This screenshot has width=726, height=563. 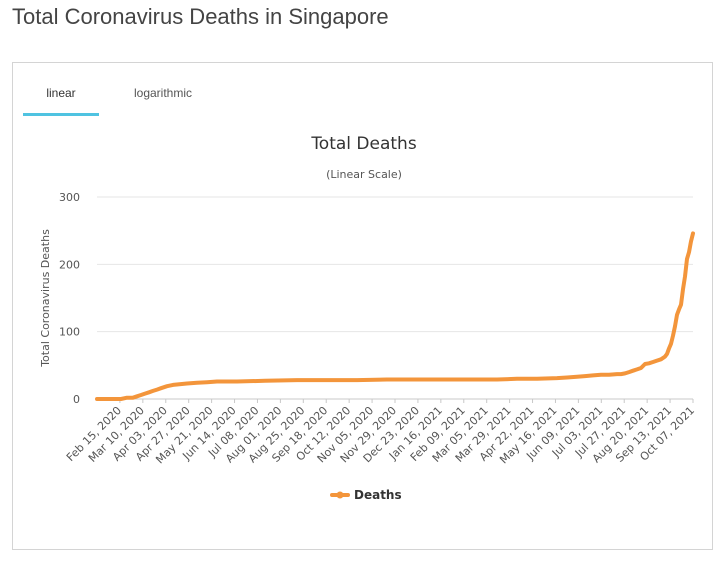 I want to click on page-title: Total Coronavirus Deaths in Singapore, so click(x=200, y=16).